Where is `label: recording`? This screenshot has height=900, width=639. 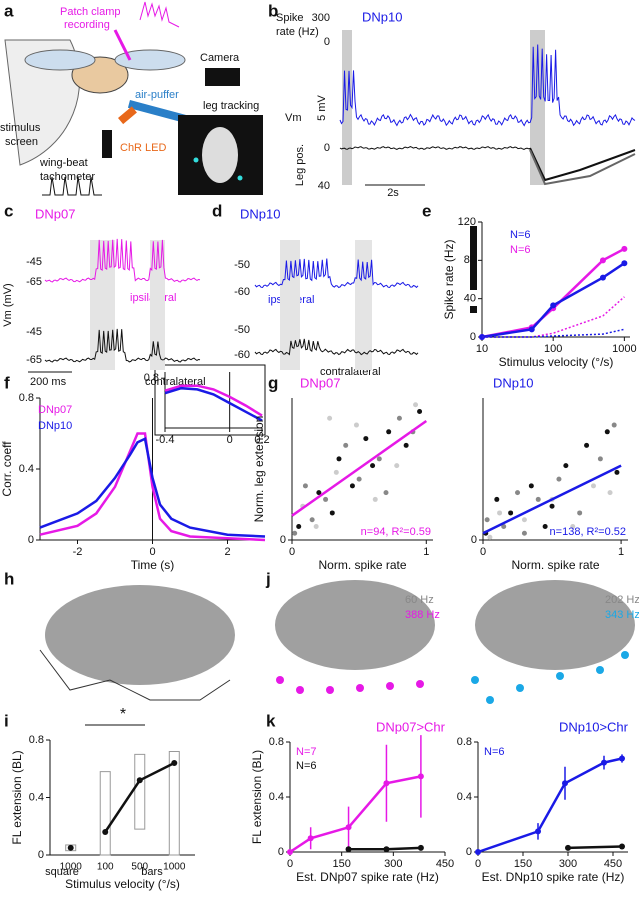 label: recording is located at coordinates (87, 25).